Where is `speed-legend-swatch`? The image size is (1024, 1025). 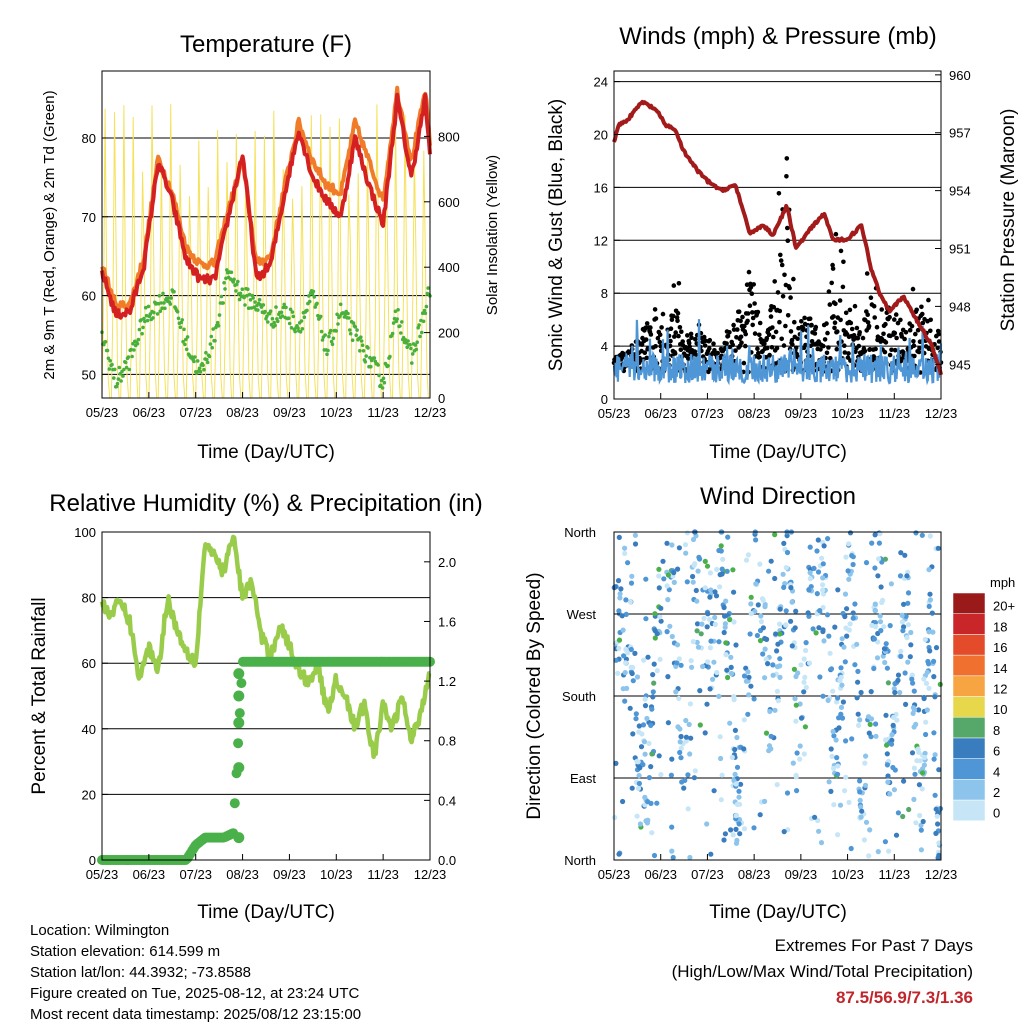
speed-legend-swatch is located at coordinates (969, 790).